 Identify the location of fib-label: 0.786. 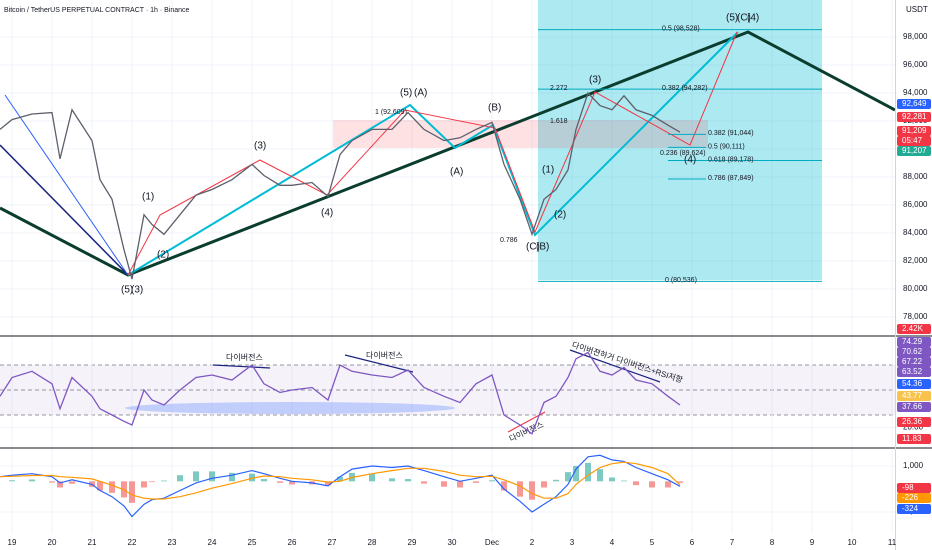
(509, 240).